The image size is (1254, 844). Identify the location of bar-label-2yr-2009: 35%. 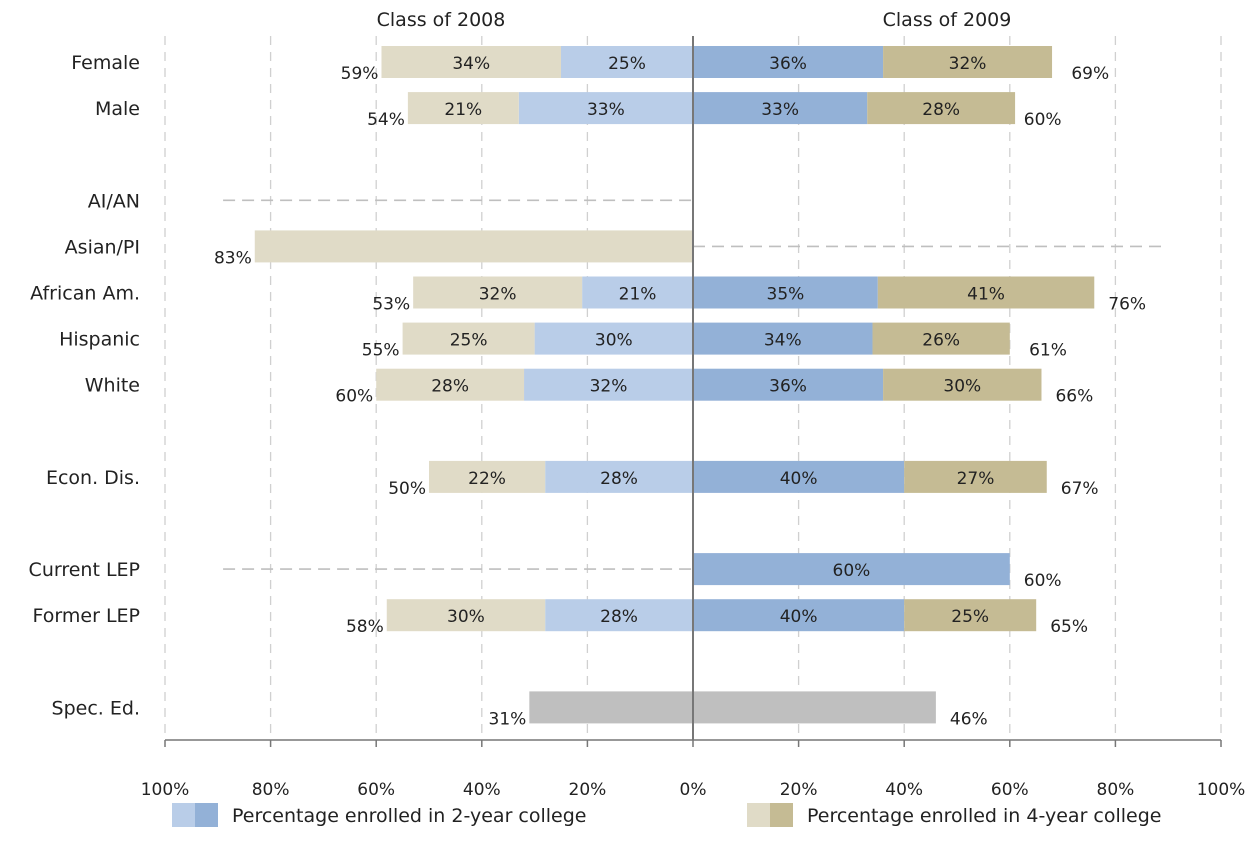
(786, 295).